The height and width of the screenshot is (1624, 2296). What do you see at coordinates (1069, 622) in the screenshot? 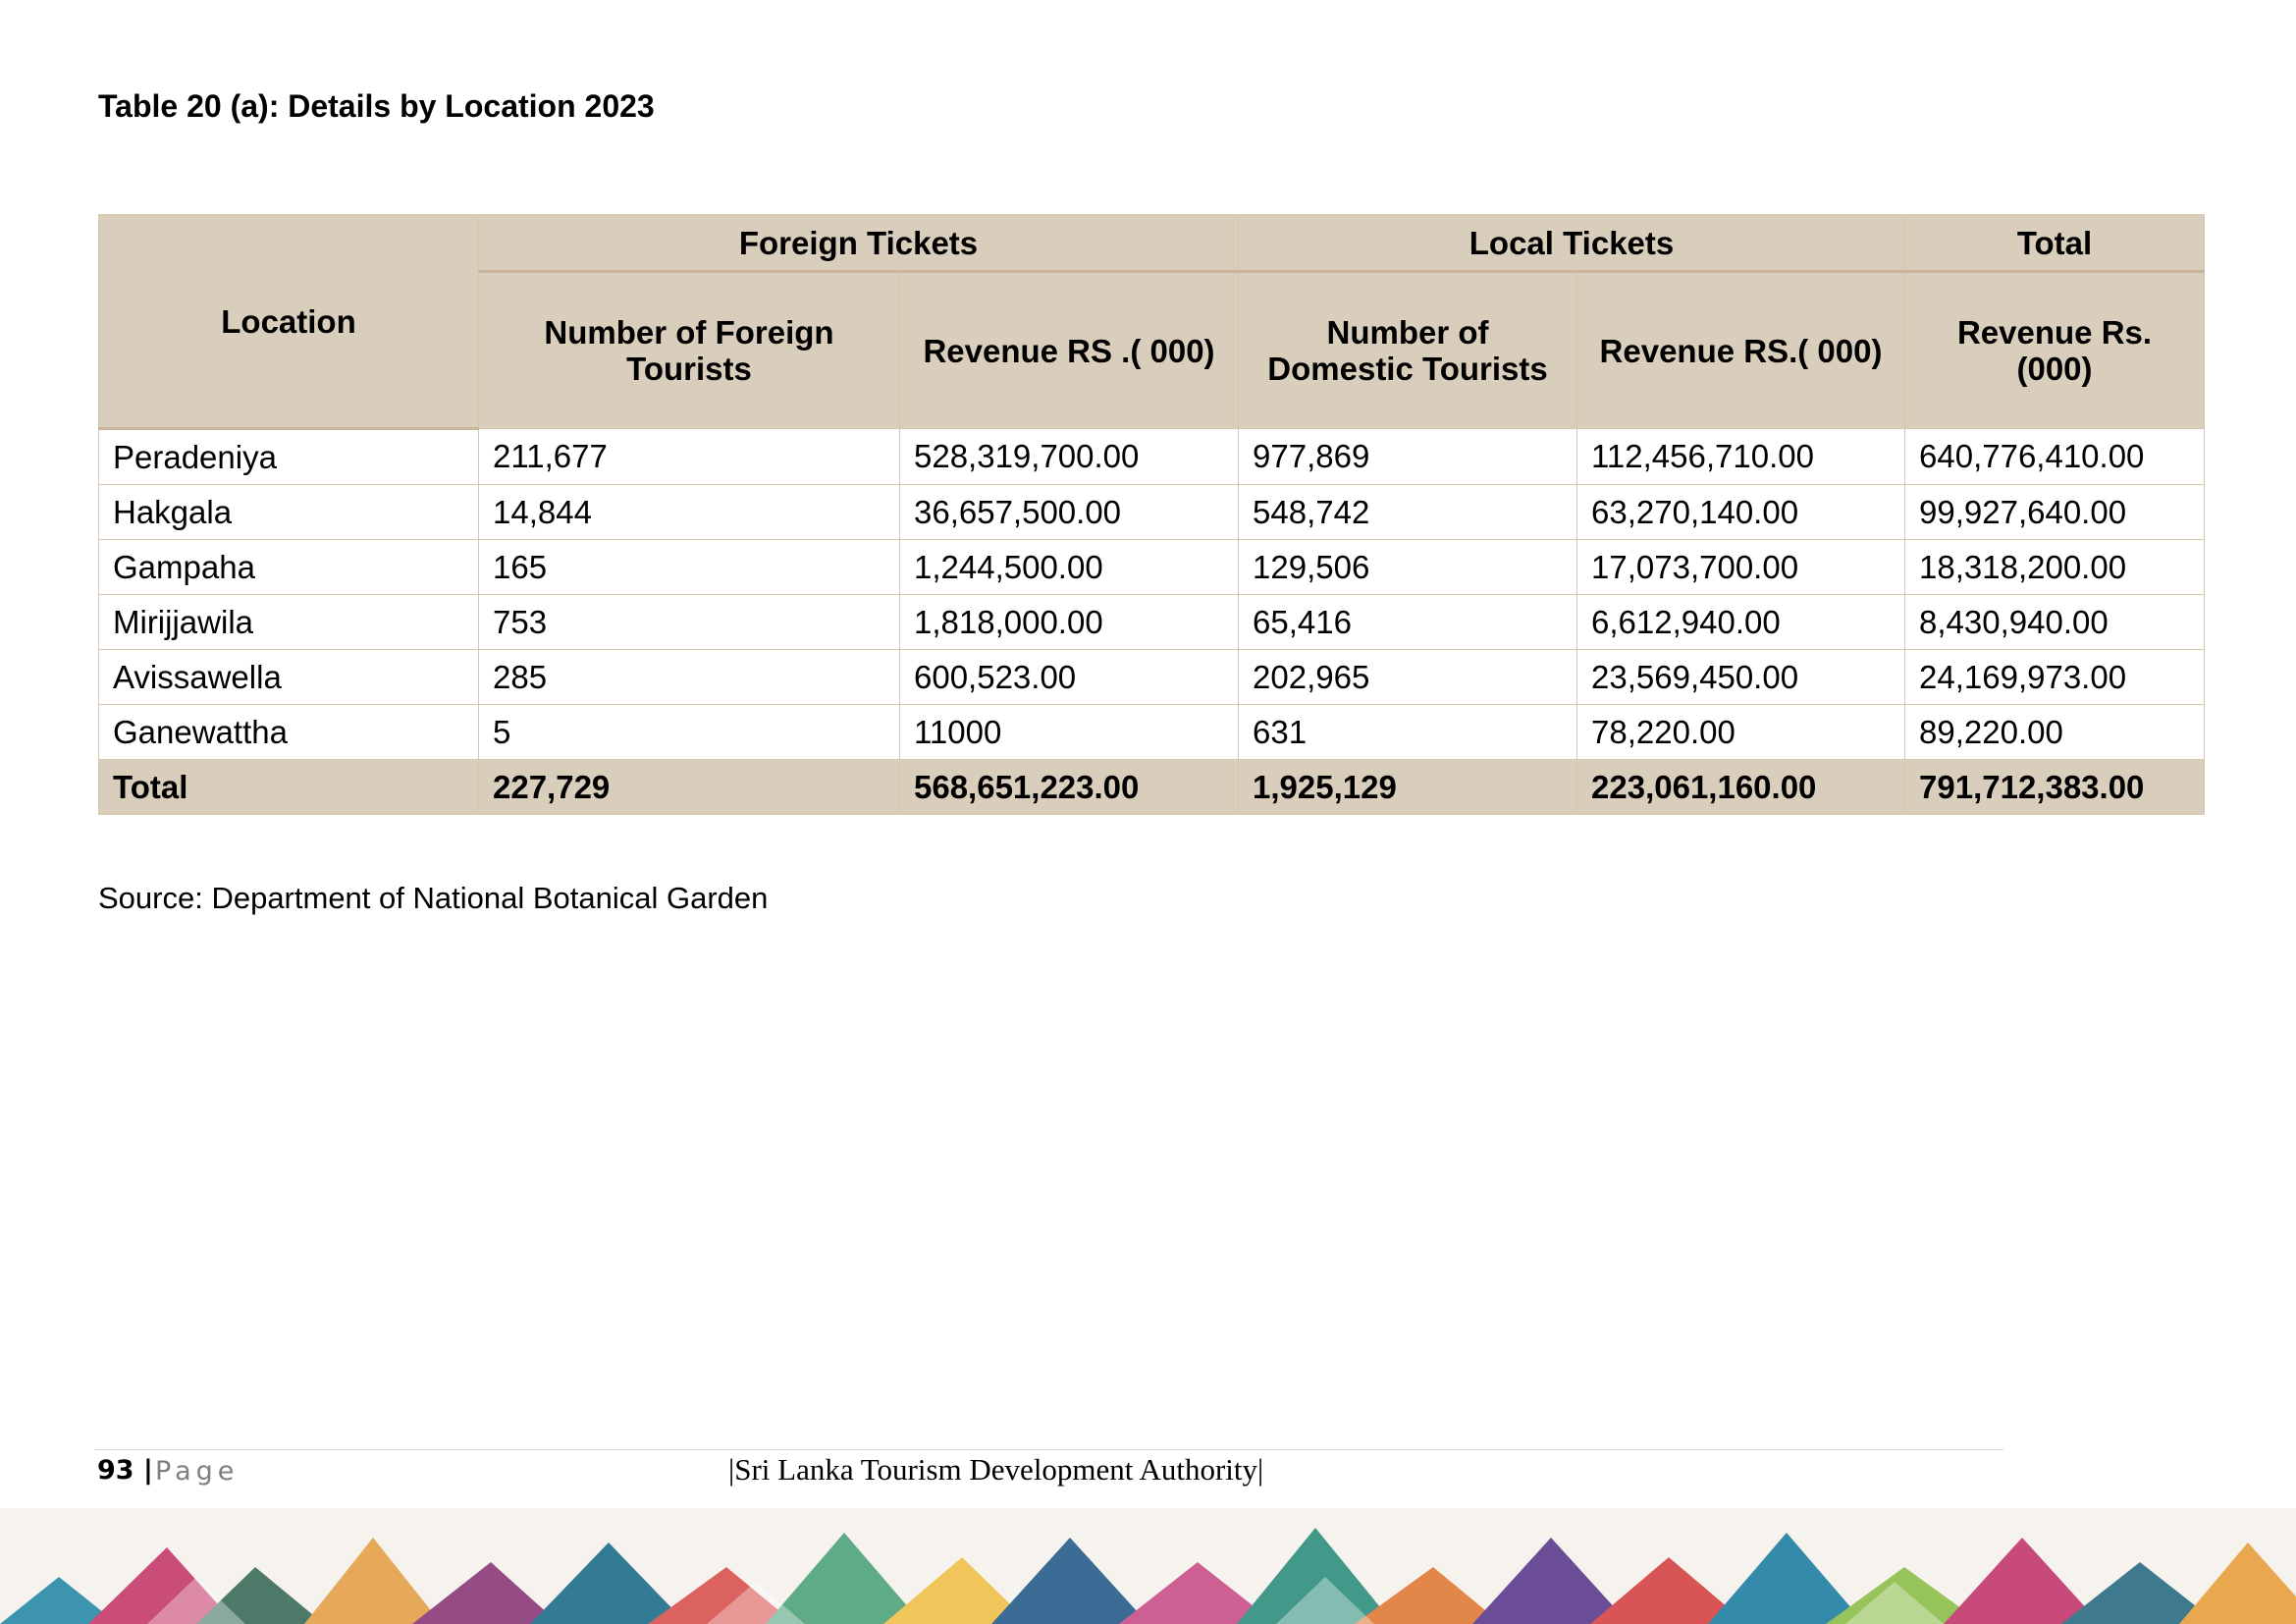
I see `foreign-revenue-cell: 1,818,000.00` at bounding box center [1069, 622].